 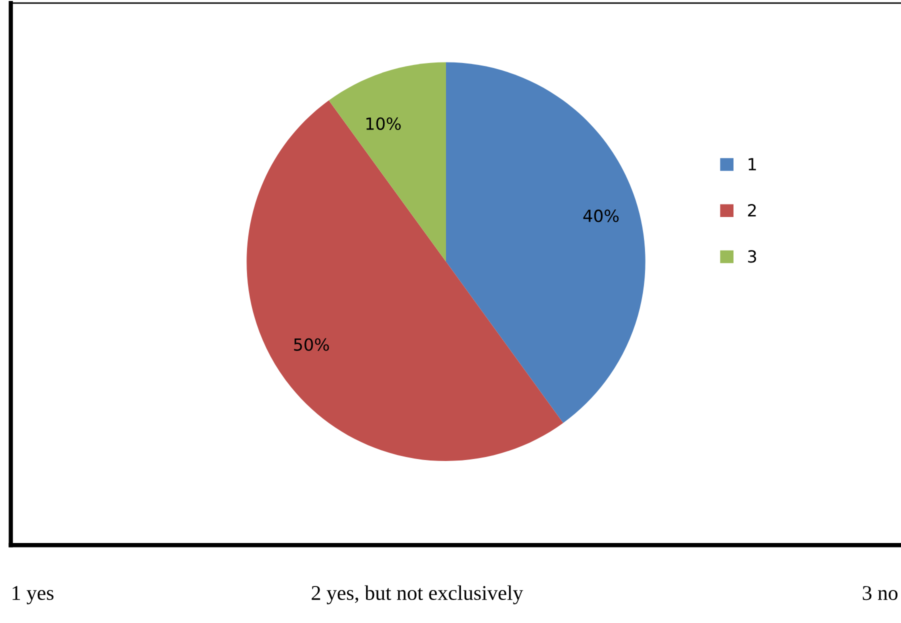 What do you see at coordinates (383, 123) in the screenshot?
I see `data-label: 10%` at bounding box center [383, 123].